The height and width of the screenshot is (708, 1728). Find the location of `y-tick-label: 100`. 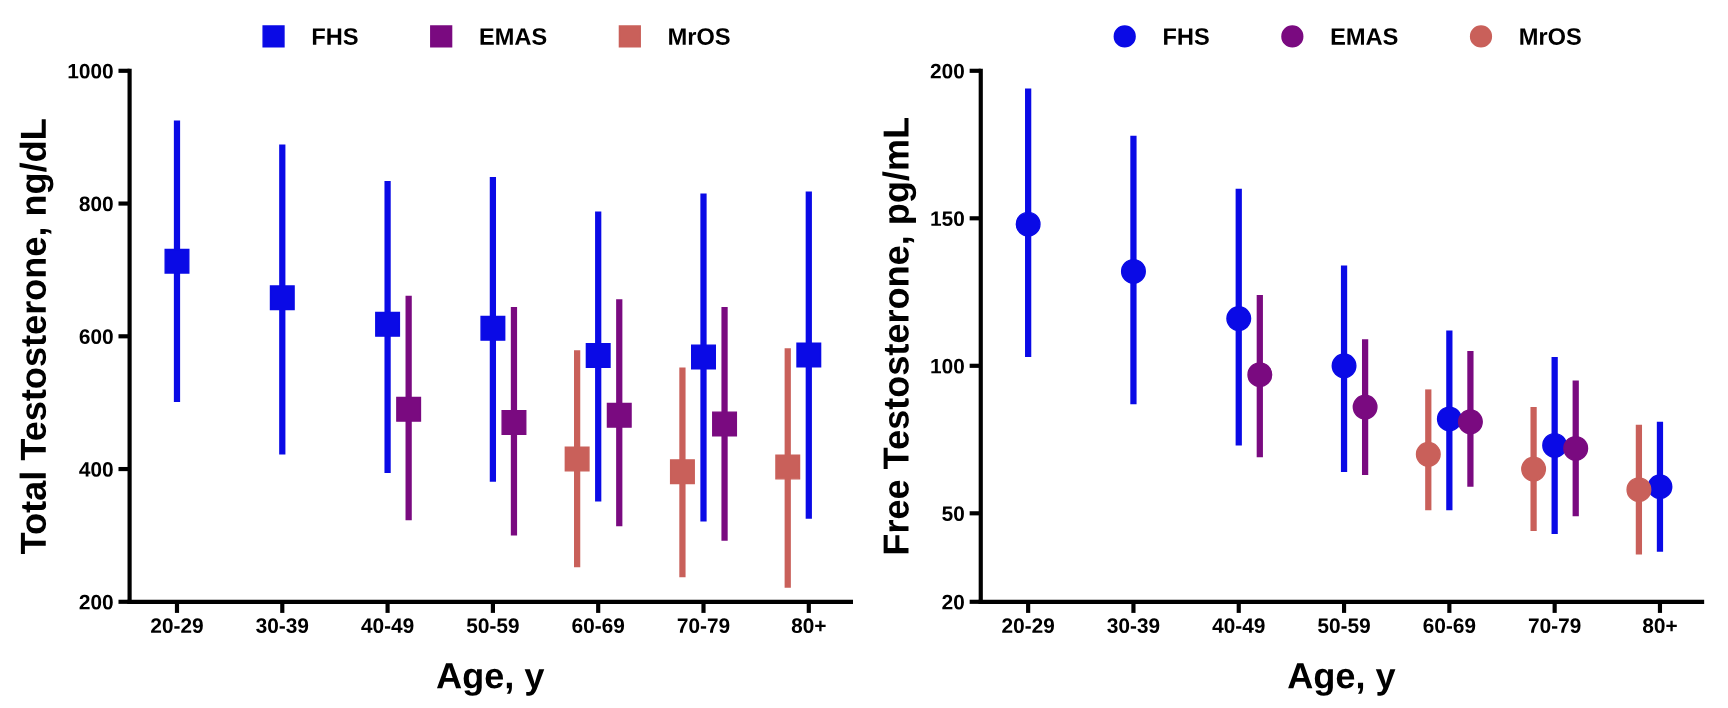

y-tick-label: 100 is located at coordinates (947, 366).